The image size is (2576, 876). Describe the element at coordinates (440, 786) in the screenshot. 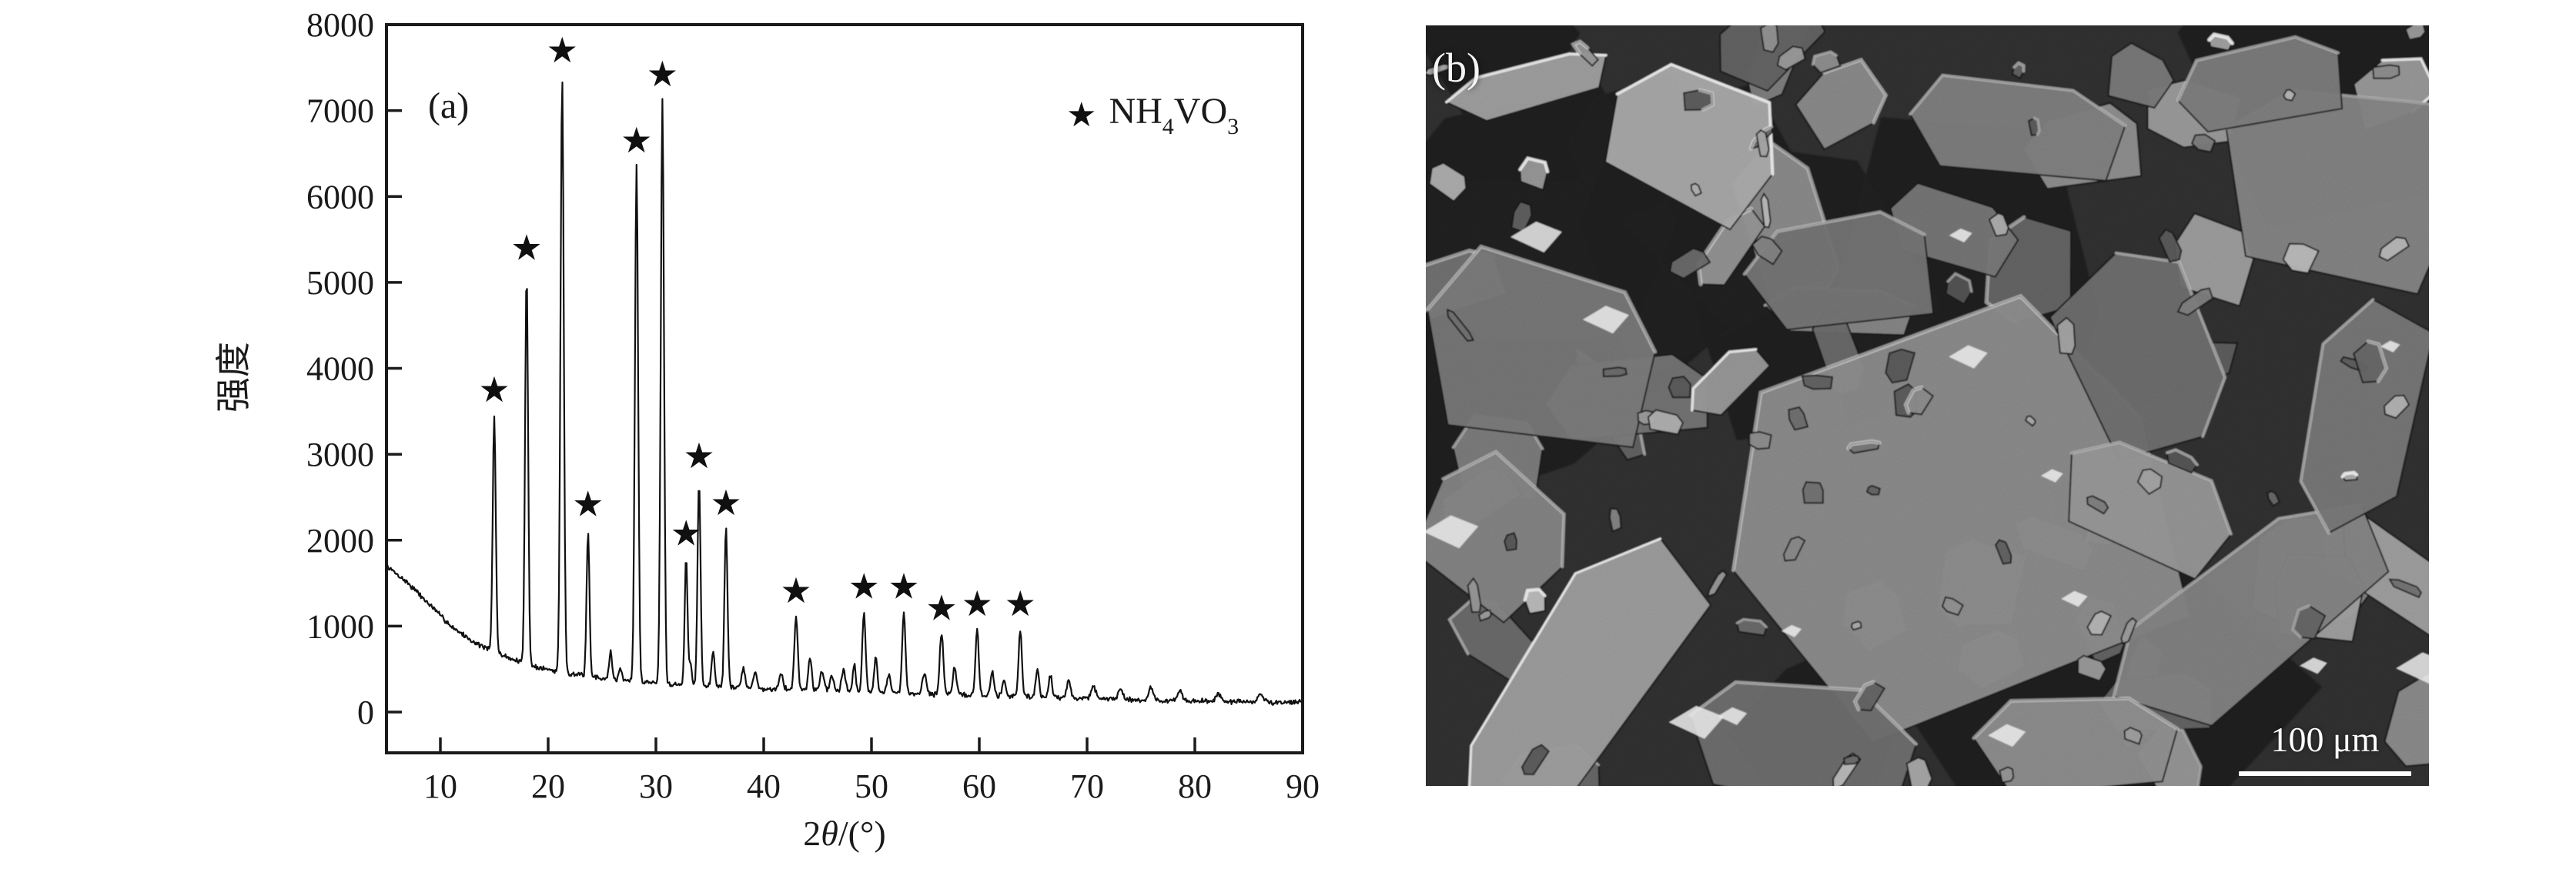

I see `x-tick-label: 10` at that location.